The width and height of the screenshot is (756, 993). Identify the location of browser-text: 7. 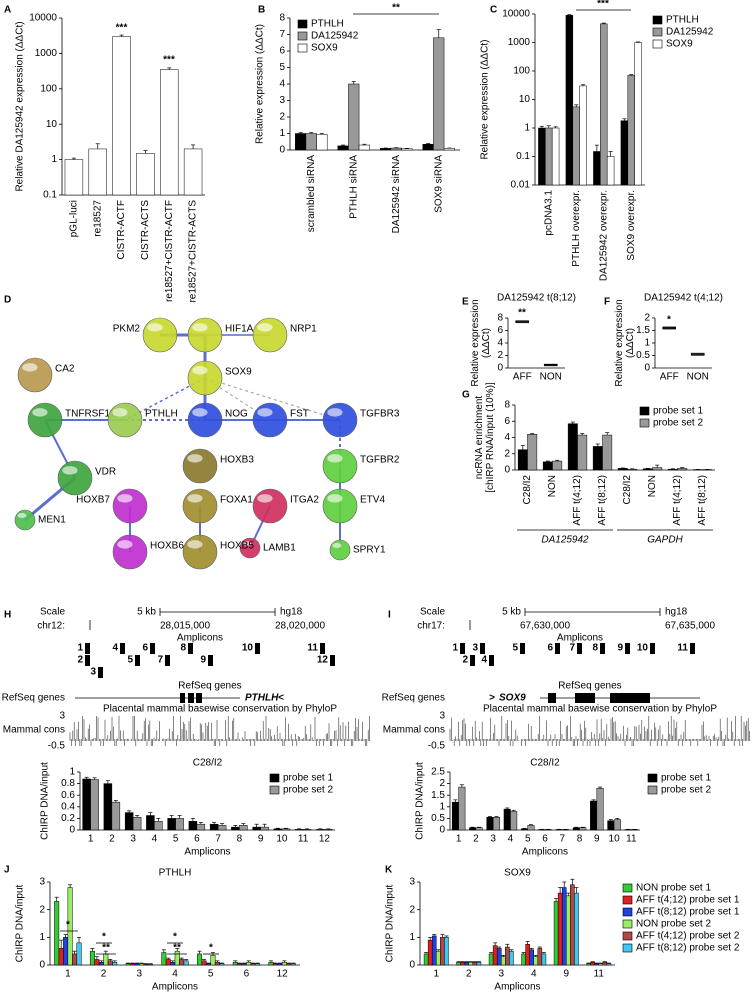
(572, 648).